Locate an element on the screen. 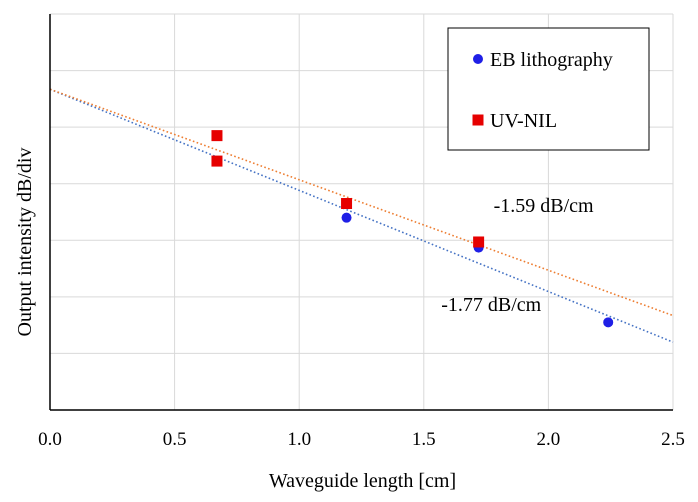 This screenshot has width=698, height=502. x-tick-label-0: 0.0 is located at coordinates (50, 439).